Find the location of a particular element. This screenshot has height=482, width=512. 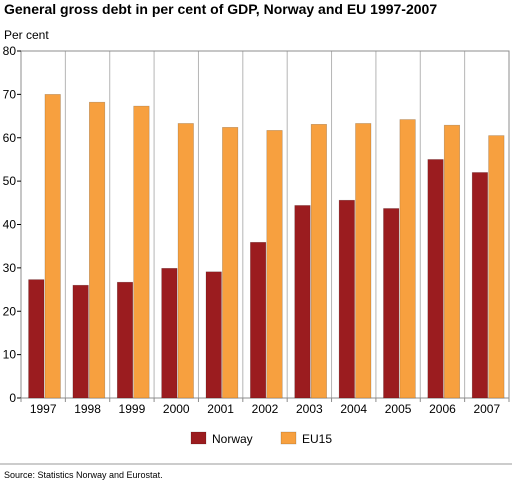

y-tick-label: 40 is located at coordinates (10, 225).